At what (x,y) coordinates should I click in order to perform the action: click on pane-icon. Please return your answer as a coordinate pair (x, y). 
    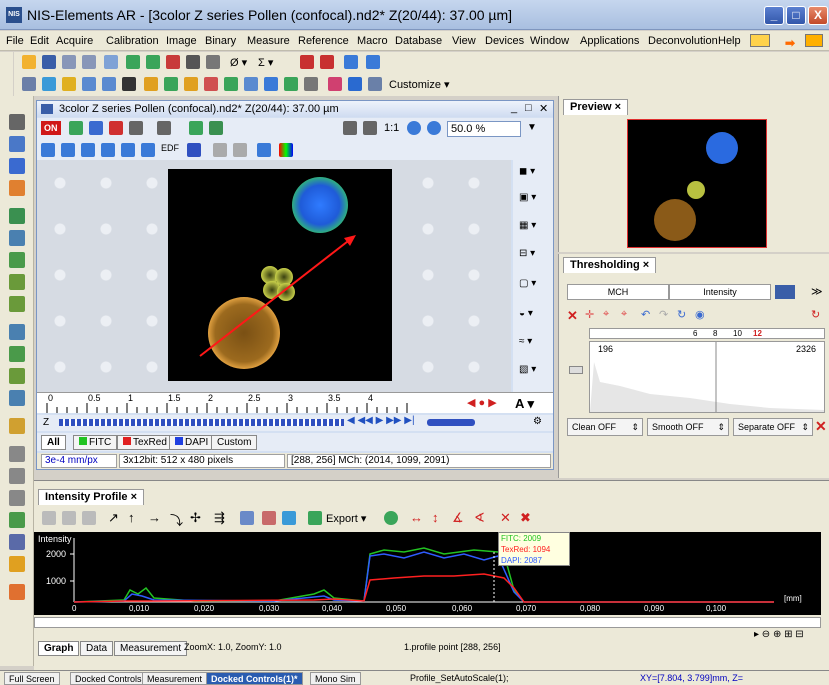
    Looking at the image, I should click on (17, 542).